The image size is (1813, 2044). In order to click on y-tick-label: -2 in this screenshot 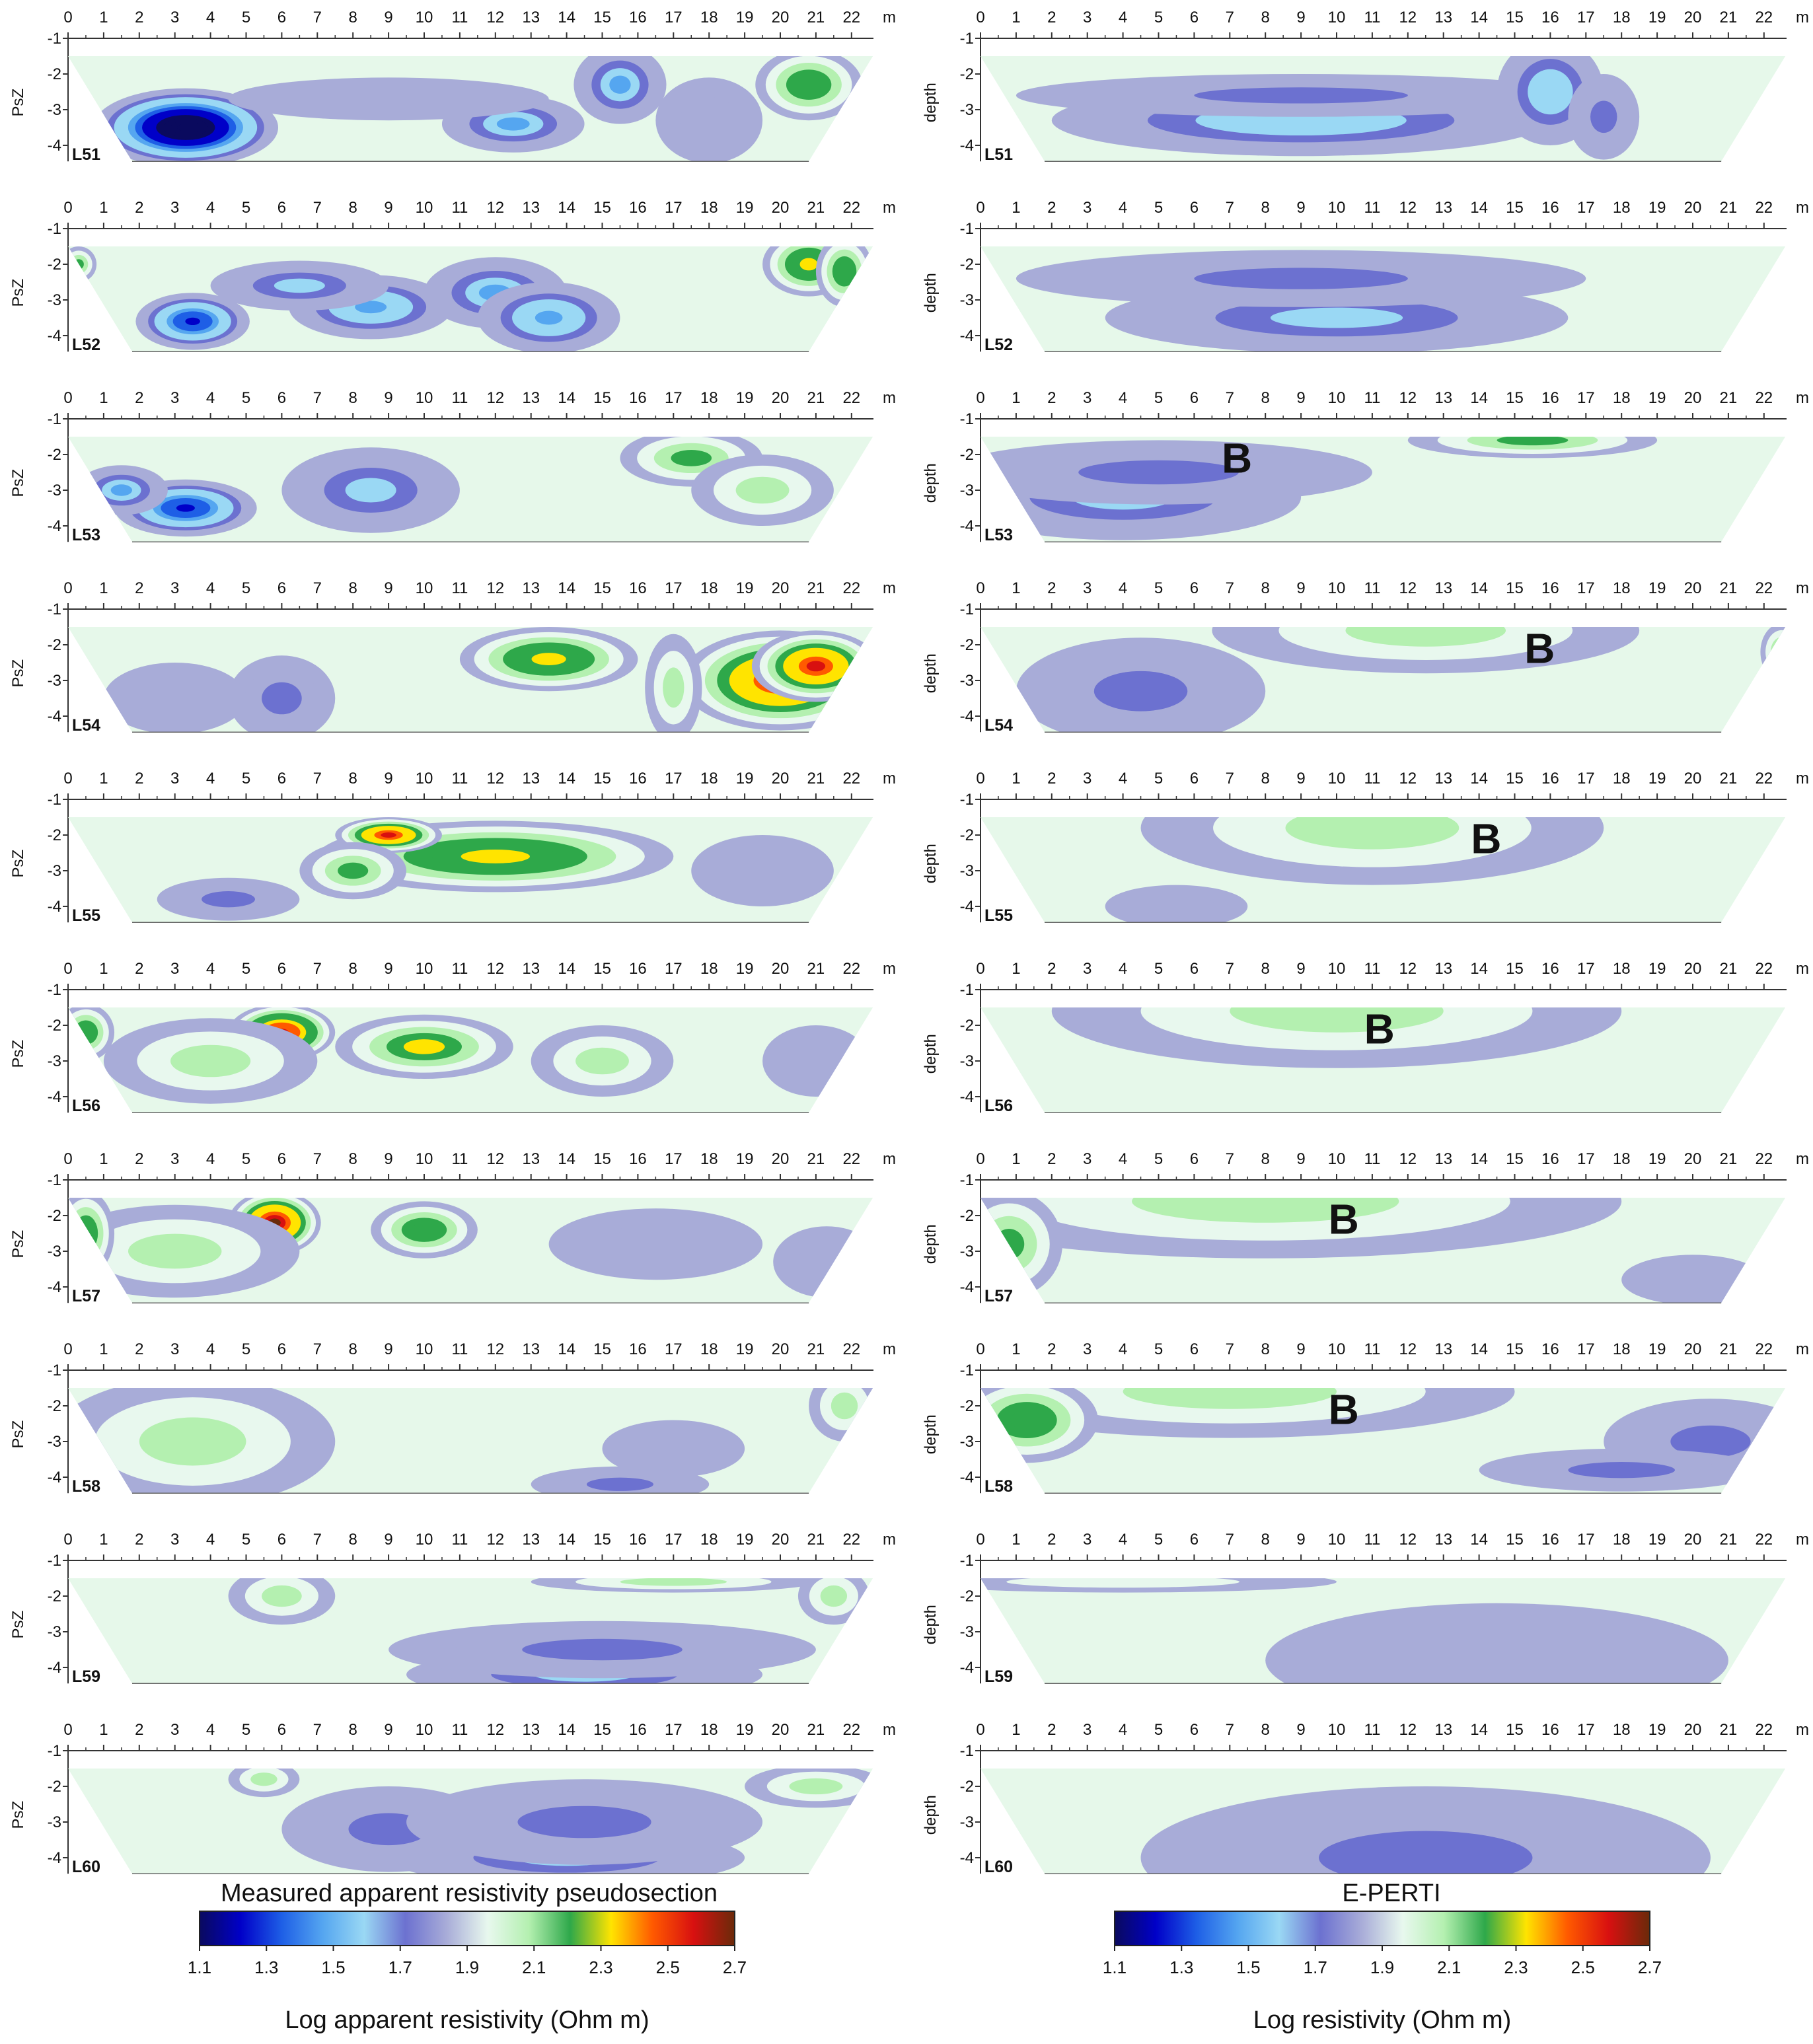, I will do `click(967, 645)`.